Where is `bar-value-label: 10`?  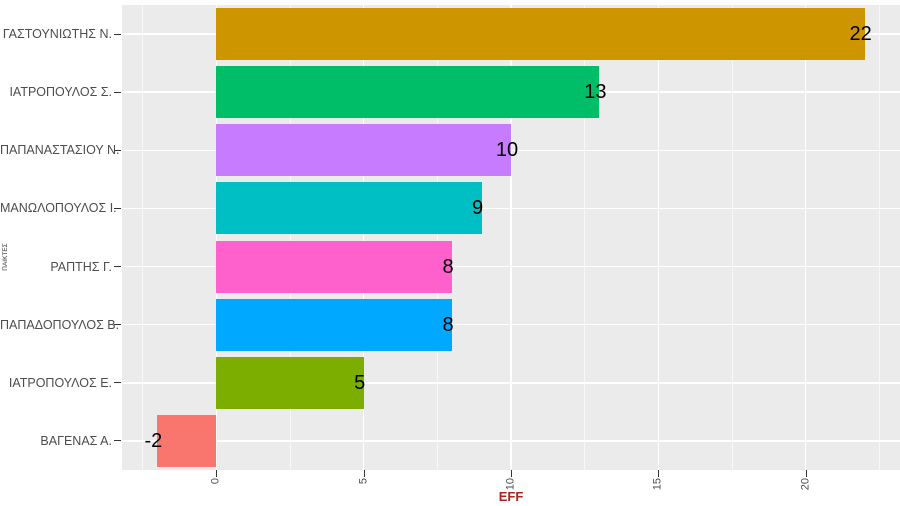
bar-value-label: 10 is located at coordinates (507, 150).